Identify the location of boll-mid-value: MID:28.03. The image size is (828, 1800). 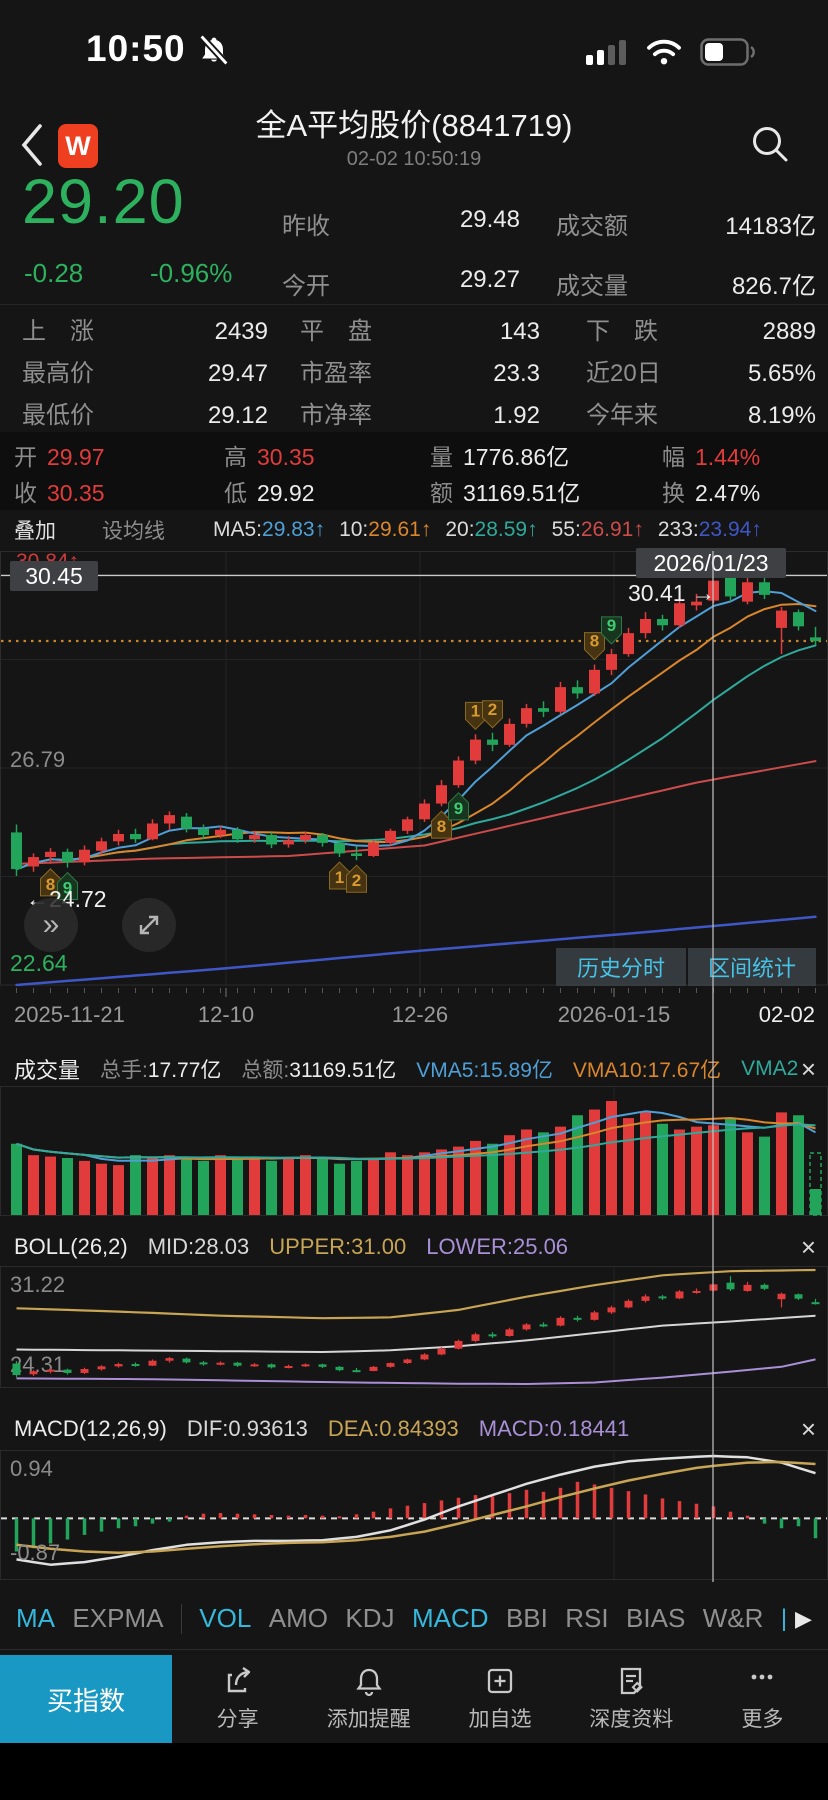
(198, 1246).